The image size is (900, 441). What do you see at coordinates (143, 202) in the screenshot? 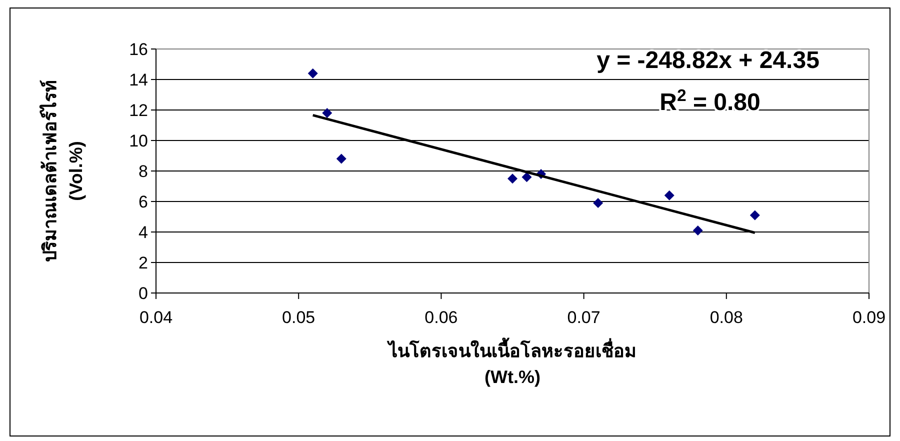
I see `y-tick-label: 6` at bounding box center [143, 202].